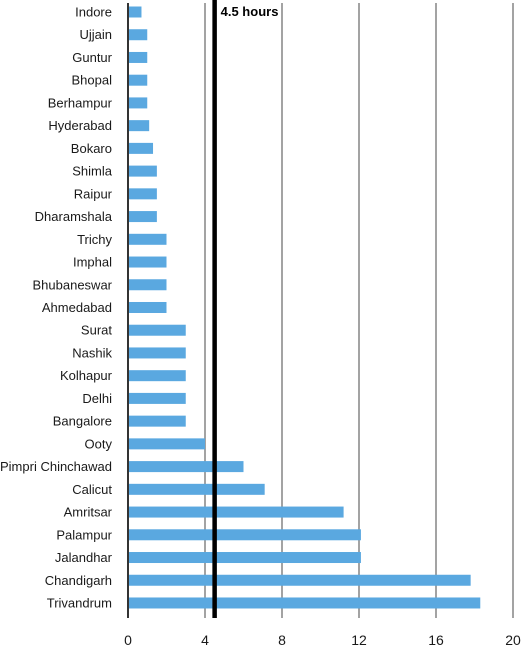 The height and width of the screenshot is (654, 531). Describe the element at coordinates (92, 352) in the screenshot. I see `category-label: Nashik` at that location.